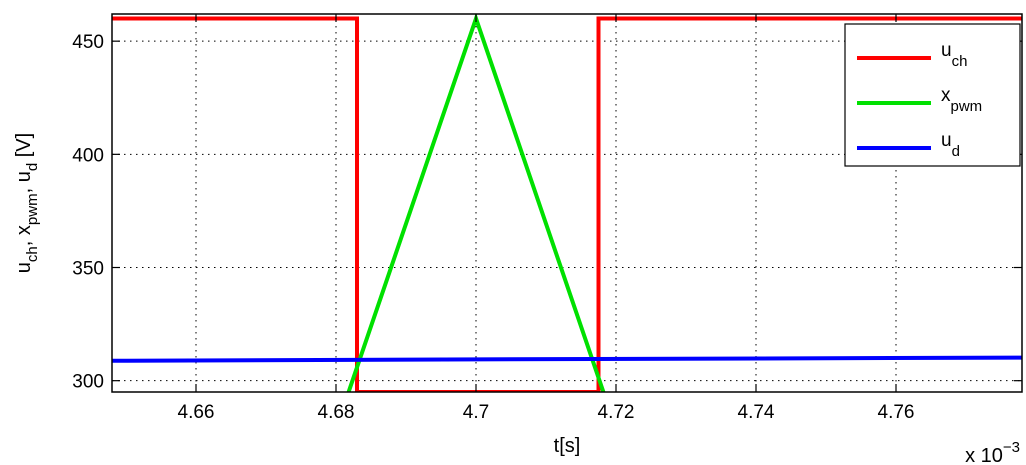  What do you see at coordinates (950, 145) in the screenshot?
I see `legend-label: ud` at bounding box center [950, 145].